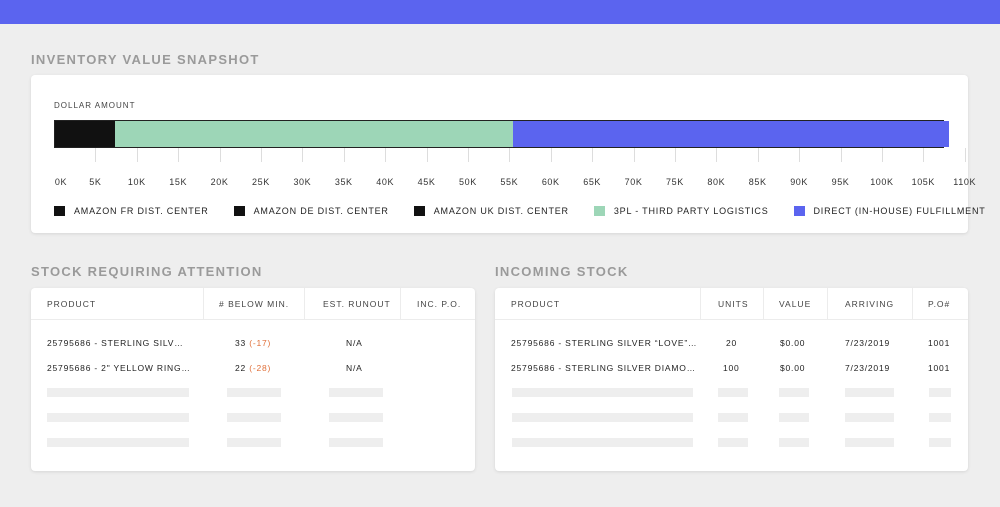 The width and height of the screenshot is (1000, 507). Describe the element at coordinates (733, 304) in the screenshot. I see `column-header-units: UNITS` at that location.